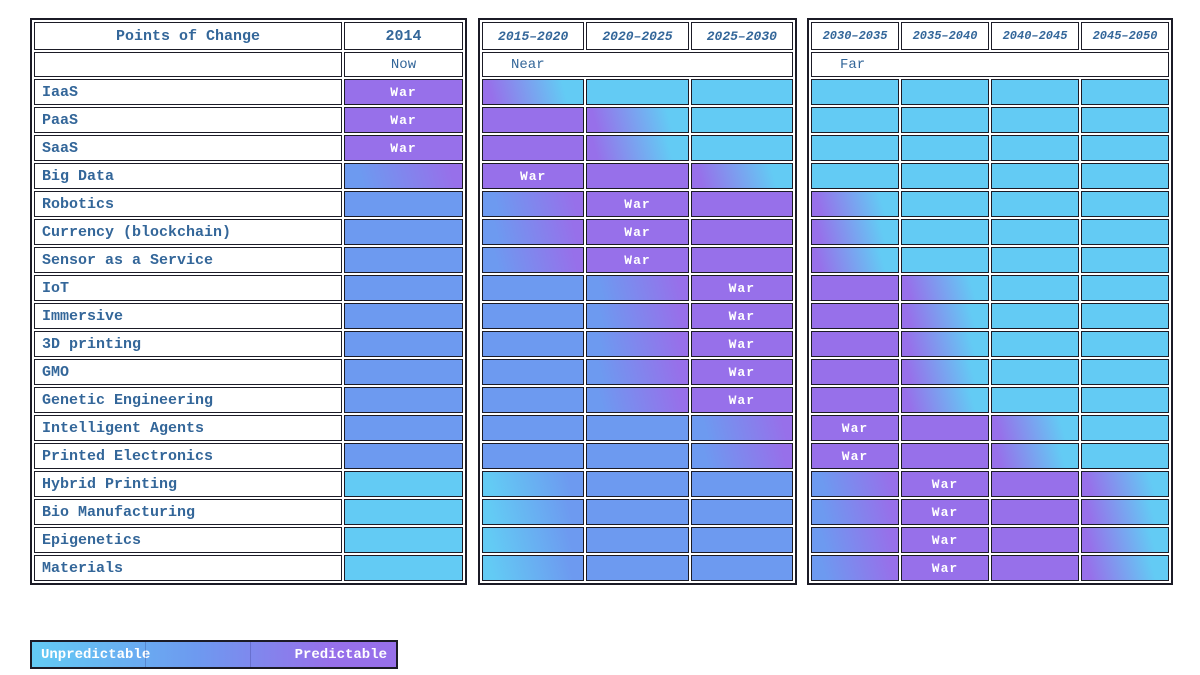 The height and width of the screenshot is (675, 1200). Describe the element at coordinates (637, 36) in the screenshot. I see `year-header-2020-2025: 2020–2025` at that location.